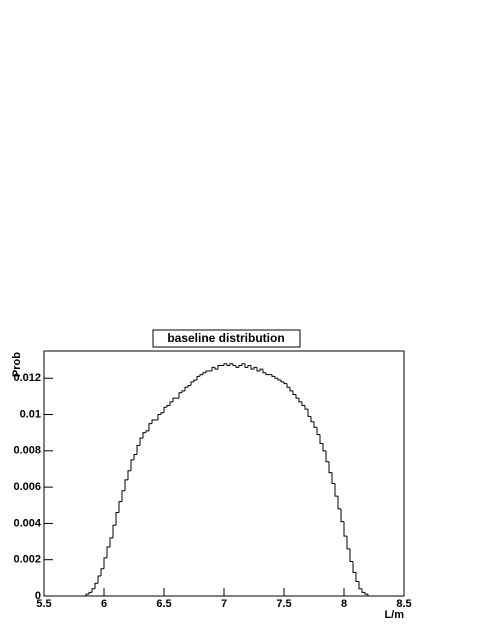 Image resolution: width=485 pixels, height=627 pixels. I want to click on x-tick-label: 7.5, so click(283, 604).